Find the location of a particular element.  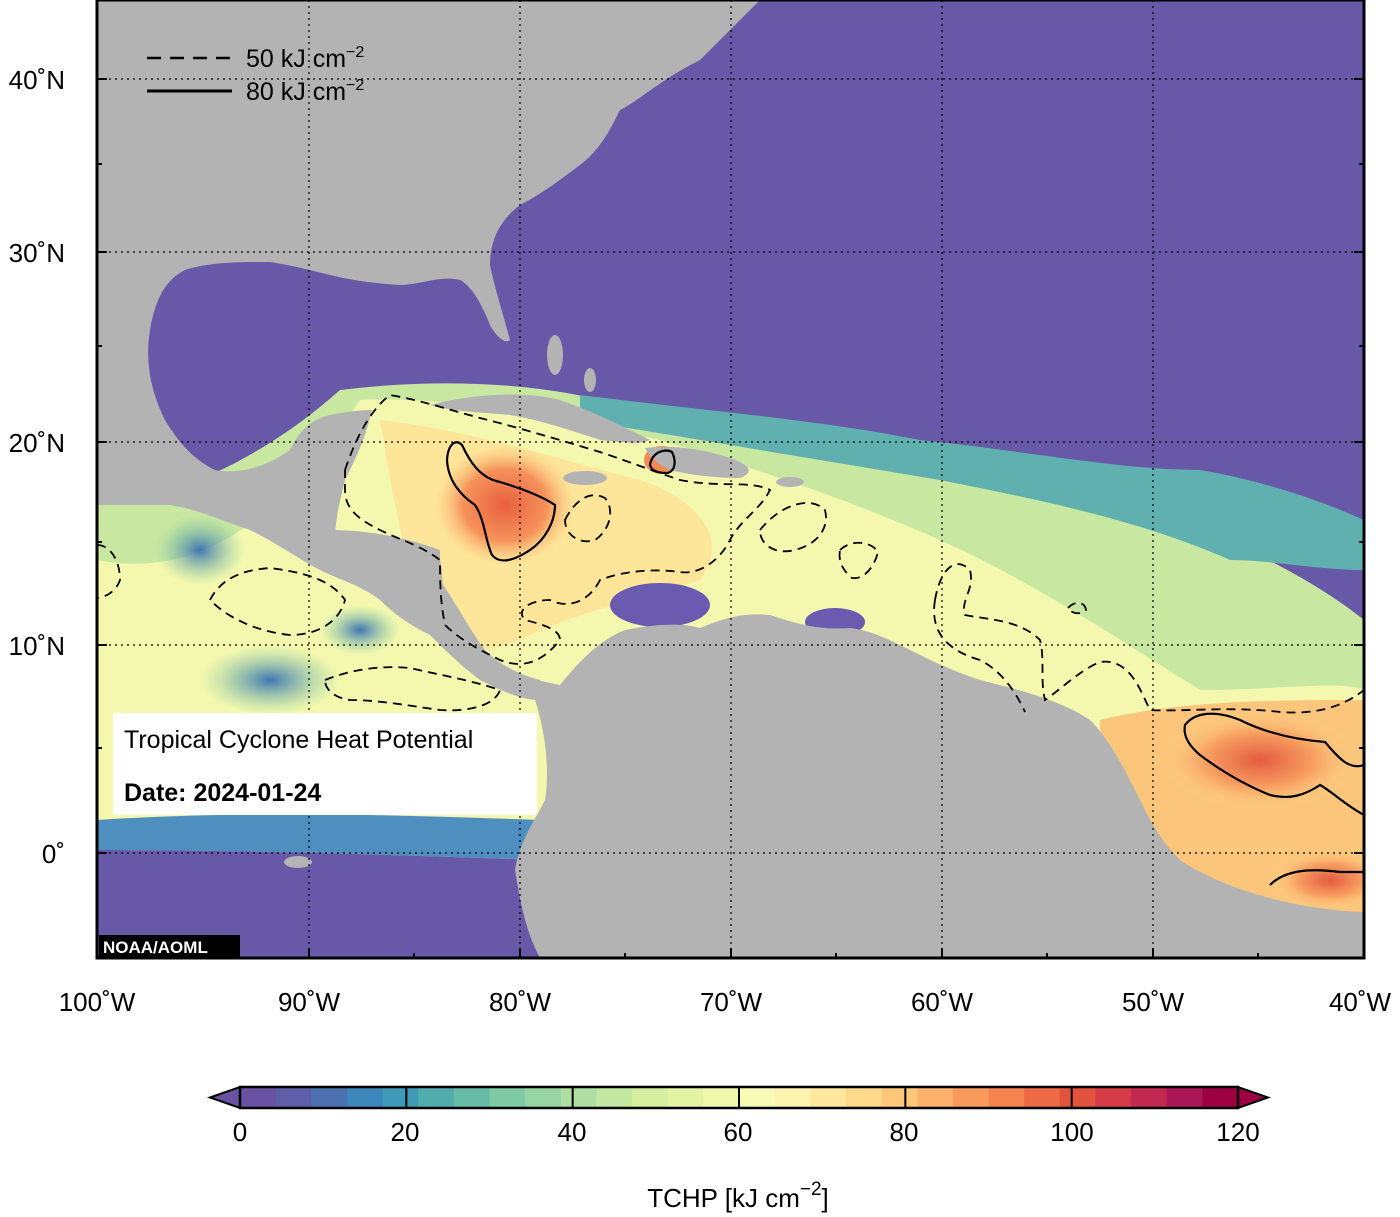

lon-label-60w: 60˚W is located at coordinates (942, 1002).